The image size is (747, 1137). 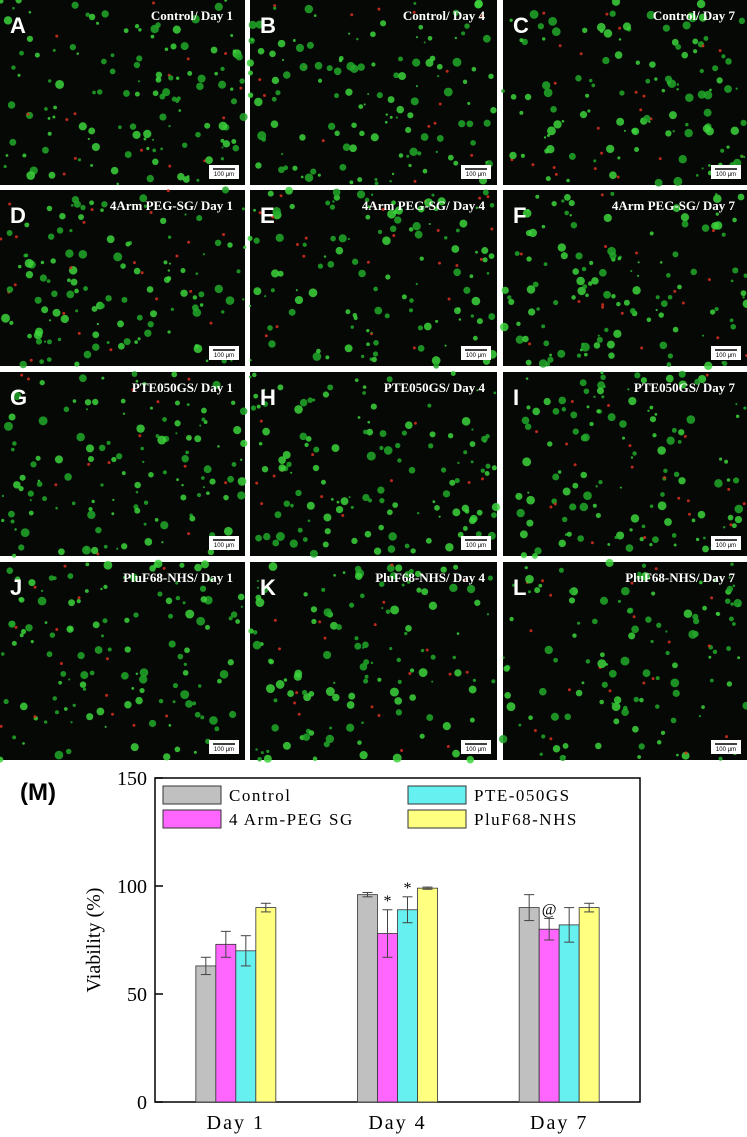 What do you see at coordinates (569, 1013) in the screenshot?
I see `bar` at bounding box center [569, 1013].